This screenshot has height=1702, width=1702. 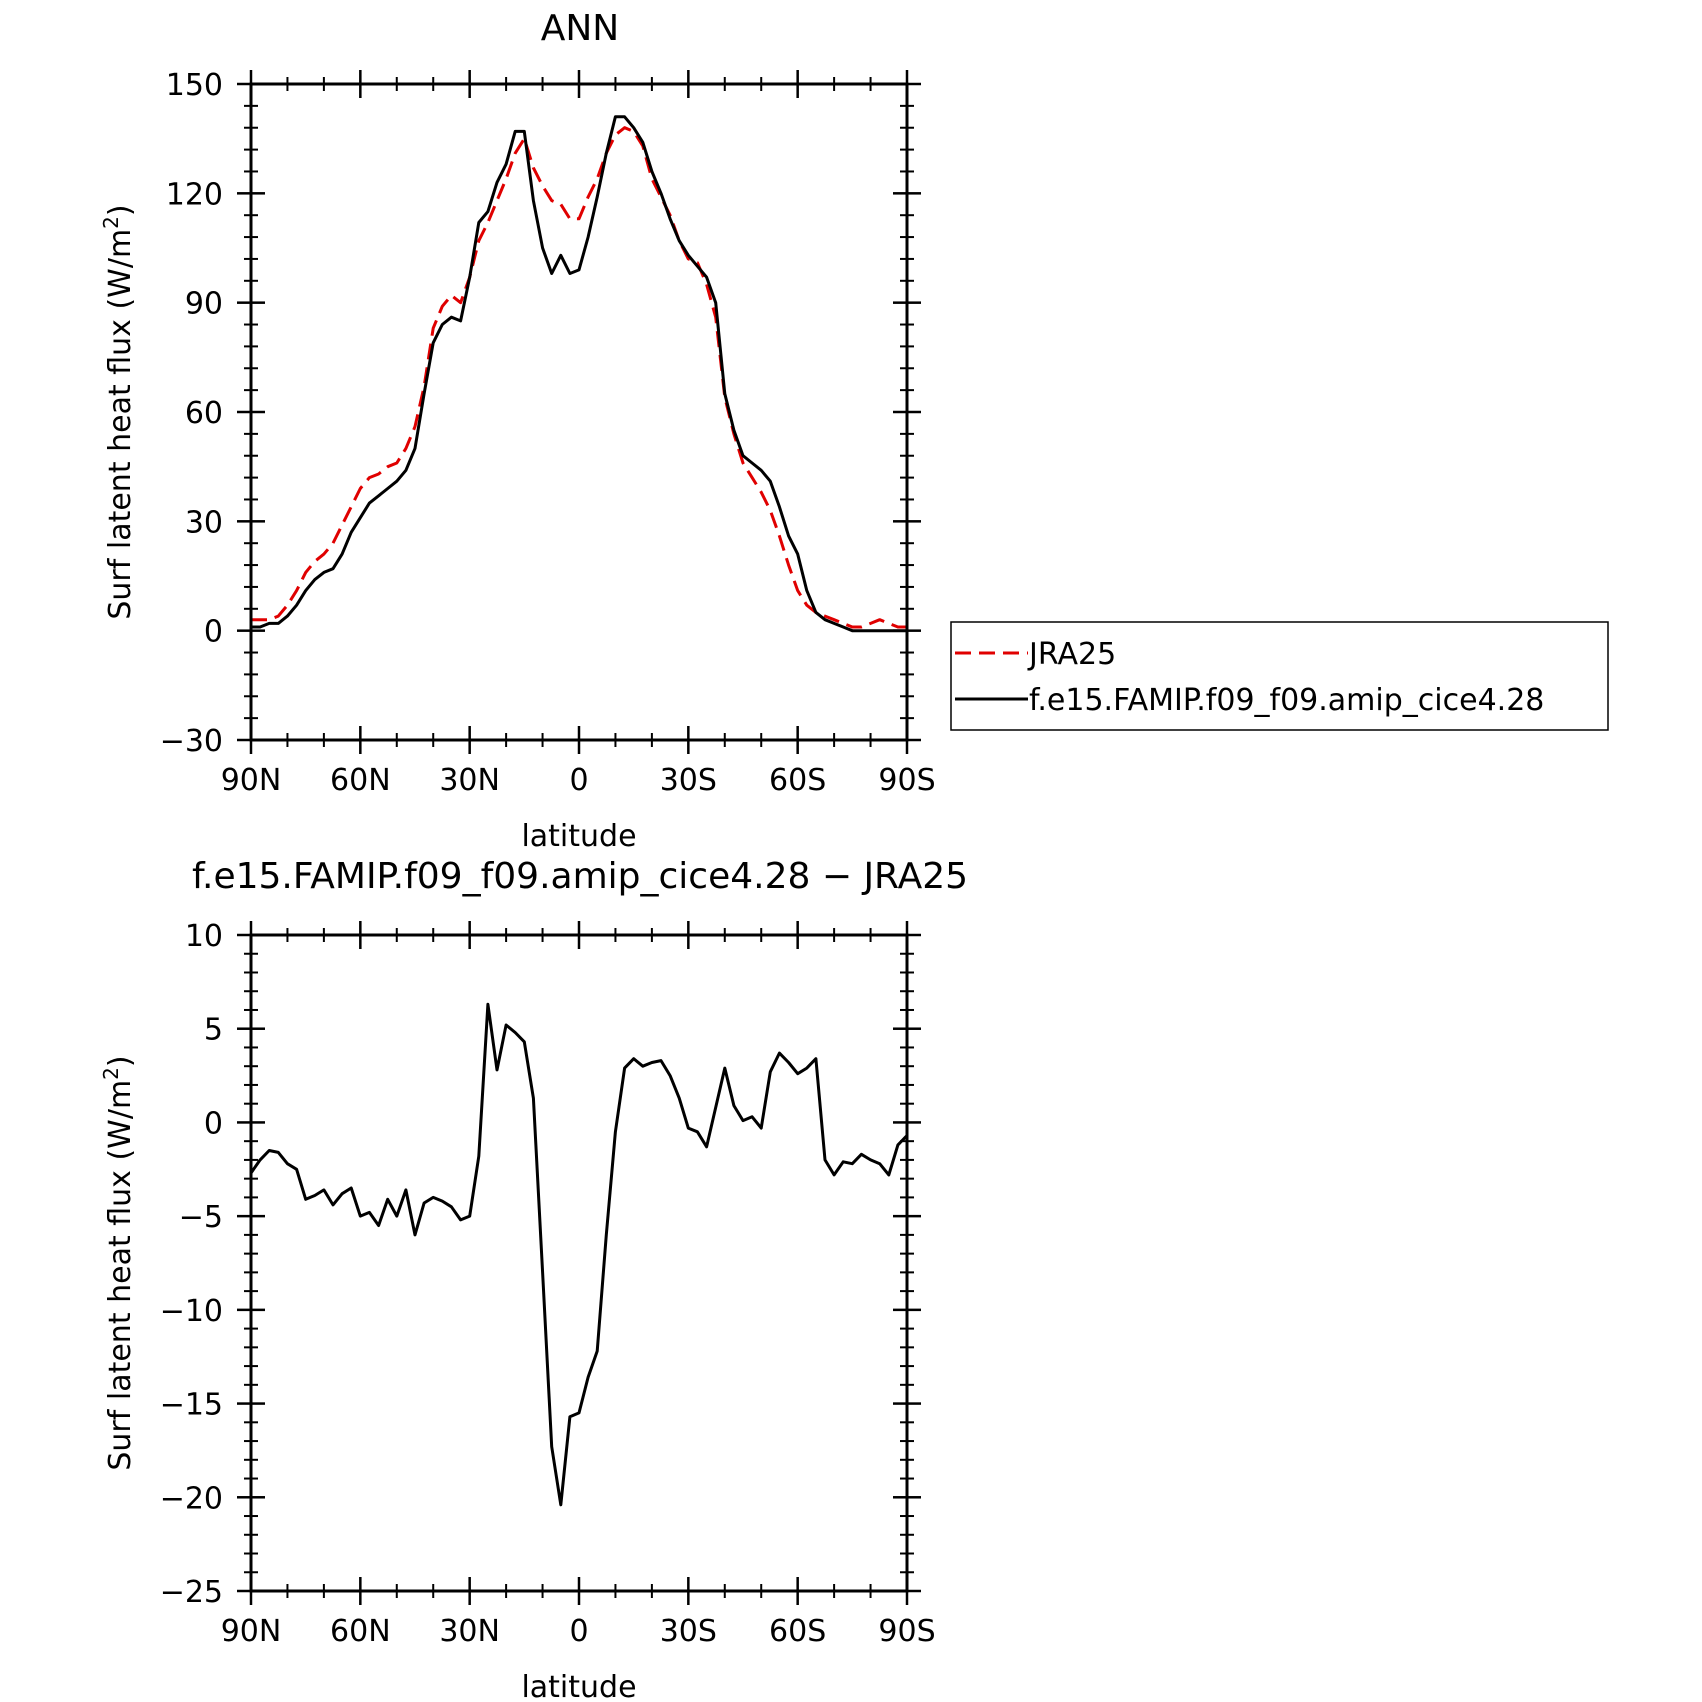 What do you see at coordinates (360, 1631) in the screenshot?
I see `xtick-label-1-1: 60N` at bounding box center [360, 1631].